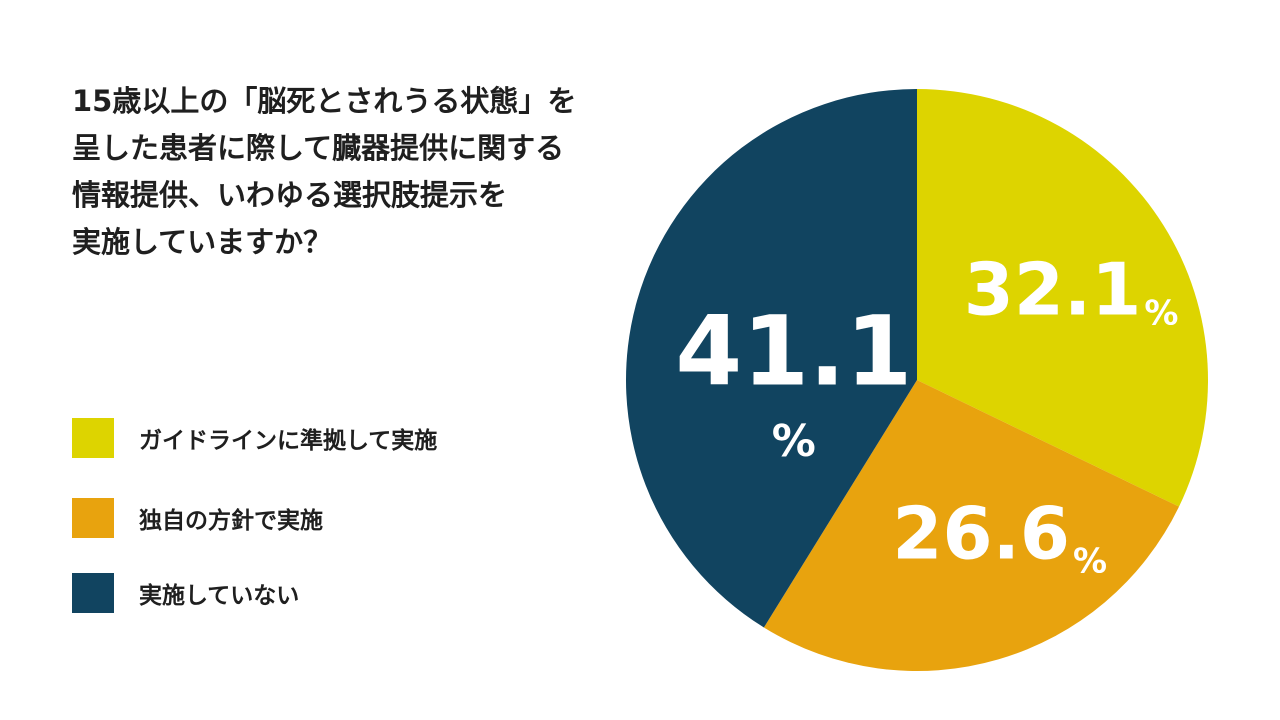 This screenshot has width=1280, height=720. I want to click on legend-item-own-policy: 独自の方針で実施, so click(197, 518).